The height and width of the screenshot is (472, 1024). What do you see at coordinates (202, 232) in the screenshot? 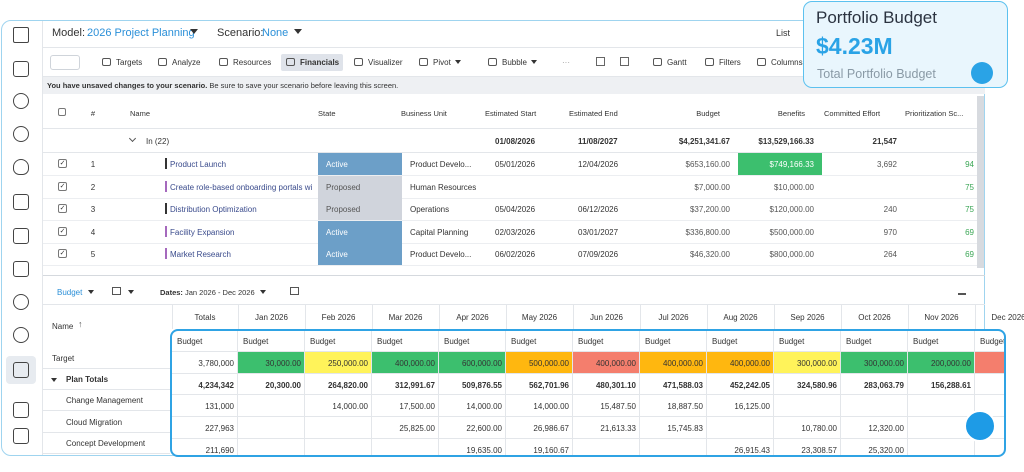
I see `project-name: Facility Expansion` at bounding box center [202, 232].